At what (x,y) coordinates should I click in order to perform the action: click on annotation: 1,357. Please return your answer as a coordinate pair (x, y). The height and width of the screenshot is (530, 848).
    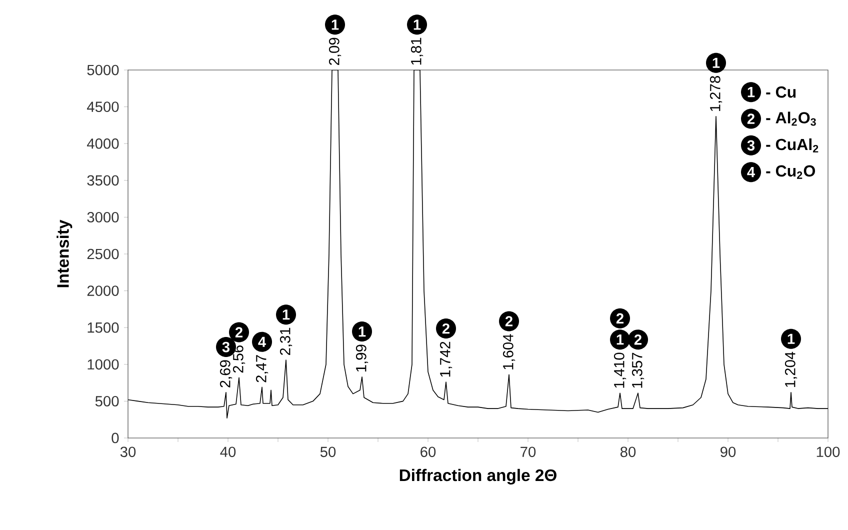
    Looking at the image, I should click on (638, 370).